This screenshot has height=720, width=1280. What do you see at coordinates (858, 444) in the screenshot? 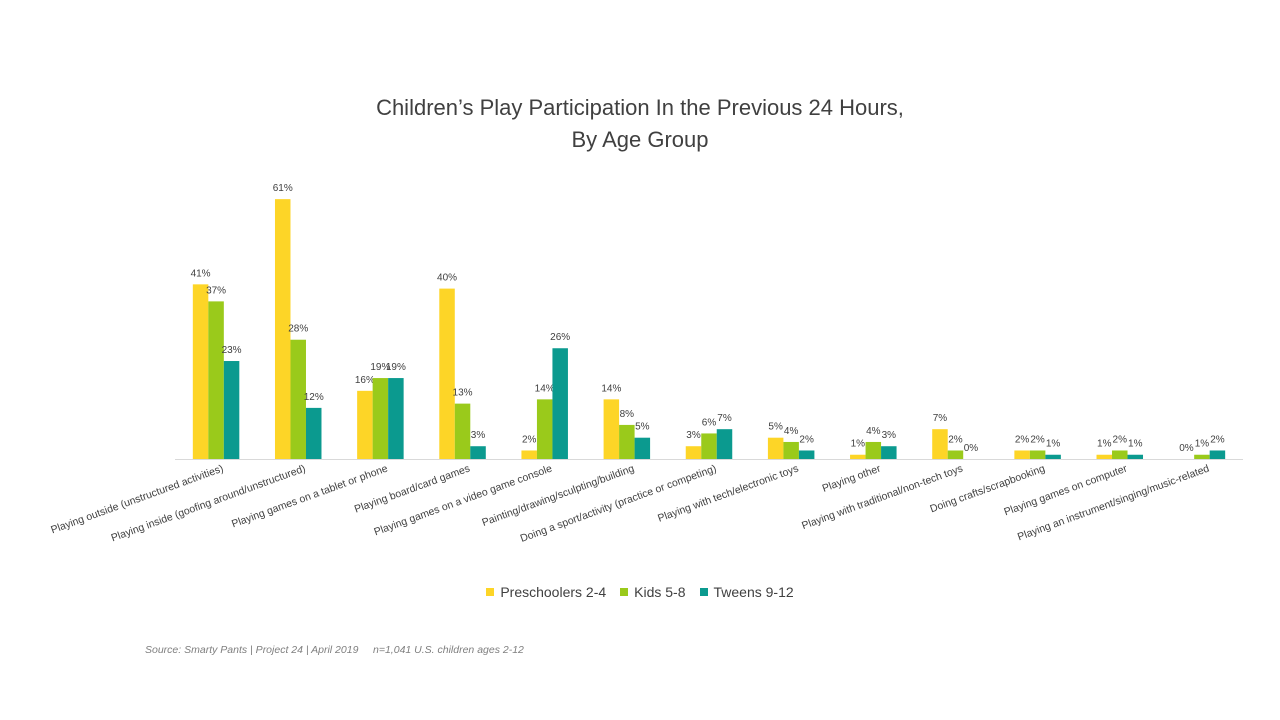
I see `data-label-preschoolers-2-4-8: 1%` at bounding box center [858, 444].